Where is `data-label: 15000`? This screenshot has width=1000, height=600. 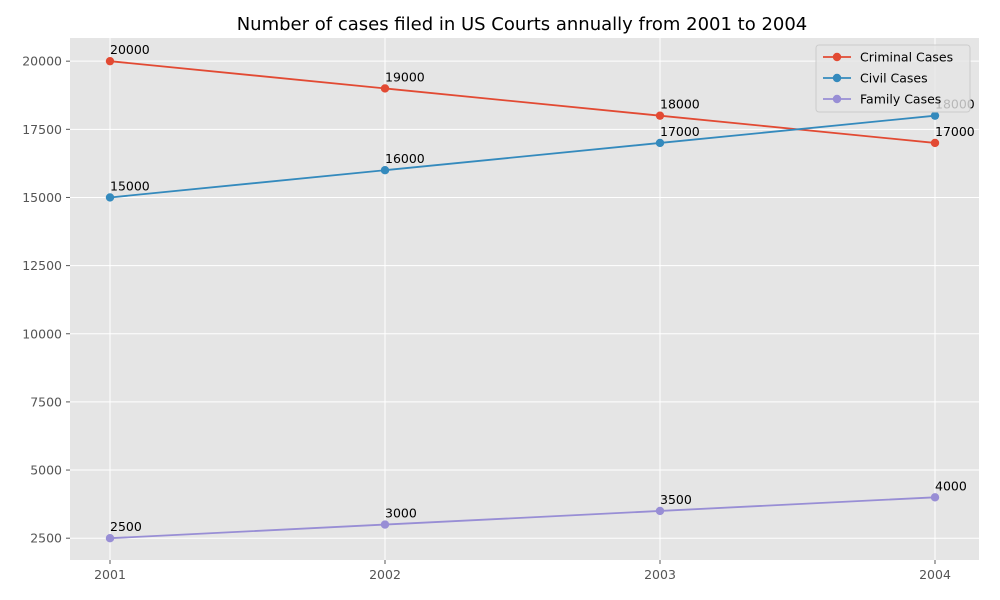
data-label: 15000 is located at coordinates (130, 185).